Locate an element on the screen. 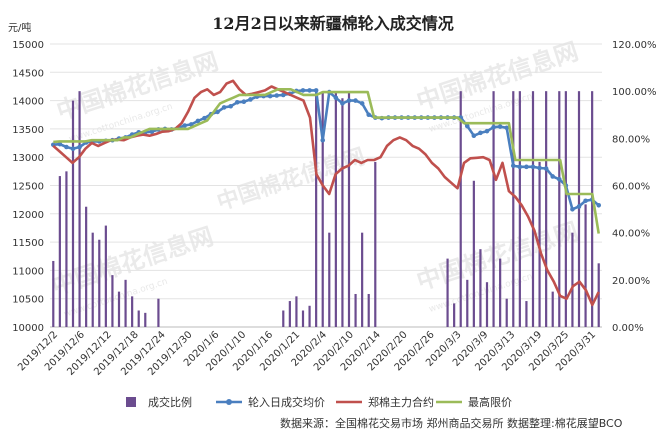 This screenshot has width=667, height=439. right-tick-label: 100.00% is located at coordinates (634, 92).